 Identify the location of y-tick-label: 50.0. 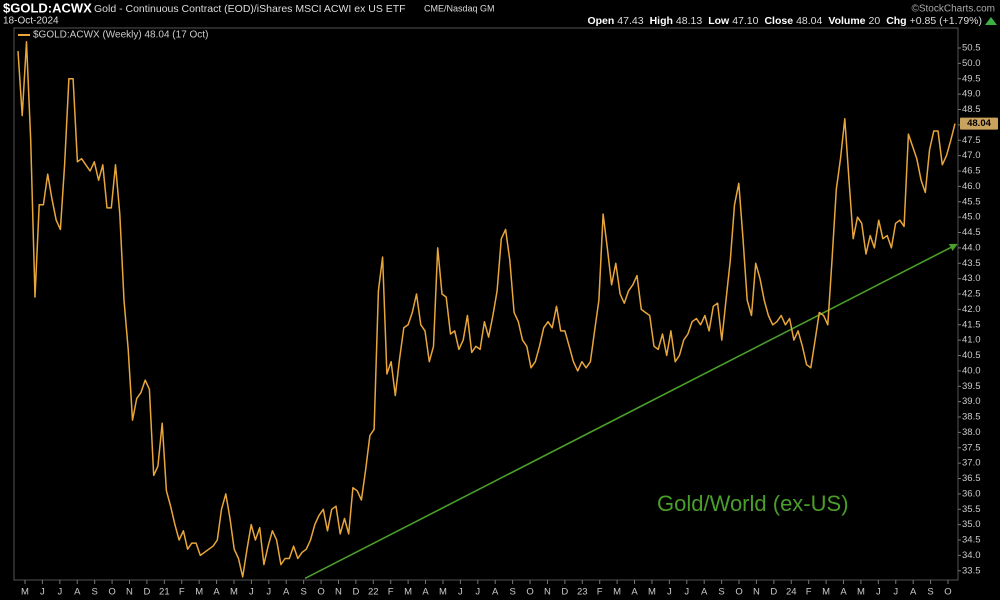
(971, 63).